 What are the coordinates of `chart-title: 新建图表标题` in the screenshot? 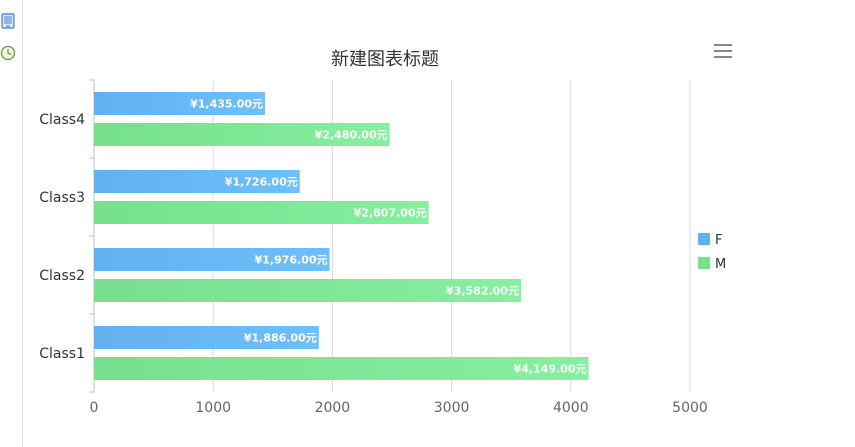 It's located at (385, 59).